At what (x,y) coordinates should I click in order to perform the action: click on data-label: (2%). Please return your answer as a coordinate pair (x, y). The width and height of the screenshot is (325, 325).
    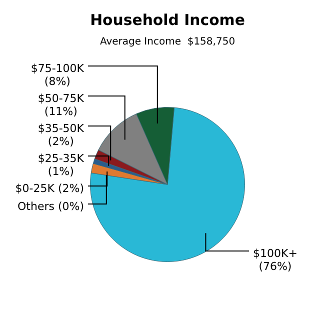
    Looking at the image, I should click on (61, 141).